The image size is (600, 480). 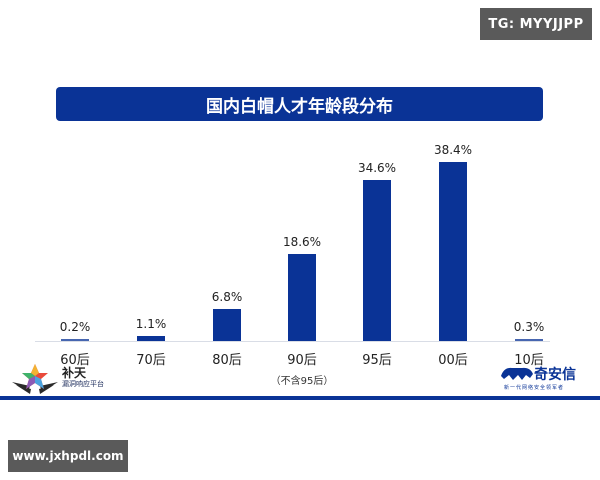 What do you see at coordinates (529, 327) in the screenshot?
I see `bar-value-label: 0.3%` at bounding box center [529, 327].